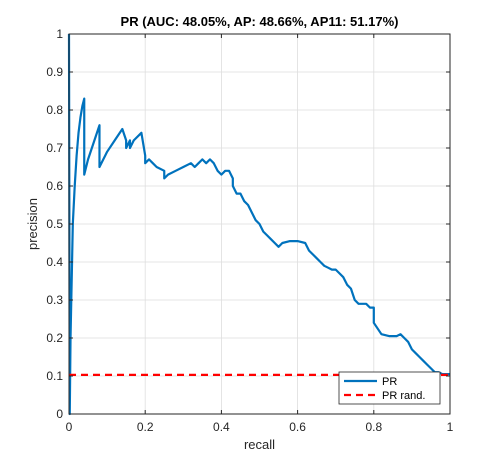 The image size is (502, 466). What do you see at coordinates (389, 382) in the screenshot?
I see `legend-label-pr: PR` at bounding box center [389, 382].